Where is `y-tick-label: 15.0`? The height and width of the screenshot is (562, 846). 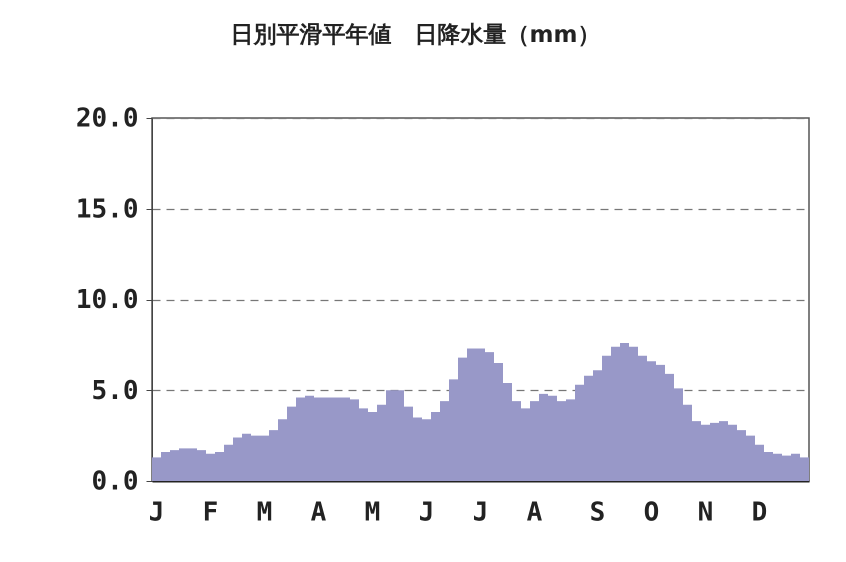 y-tick-label: 15.0 is located at coordinates (107, 209).